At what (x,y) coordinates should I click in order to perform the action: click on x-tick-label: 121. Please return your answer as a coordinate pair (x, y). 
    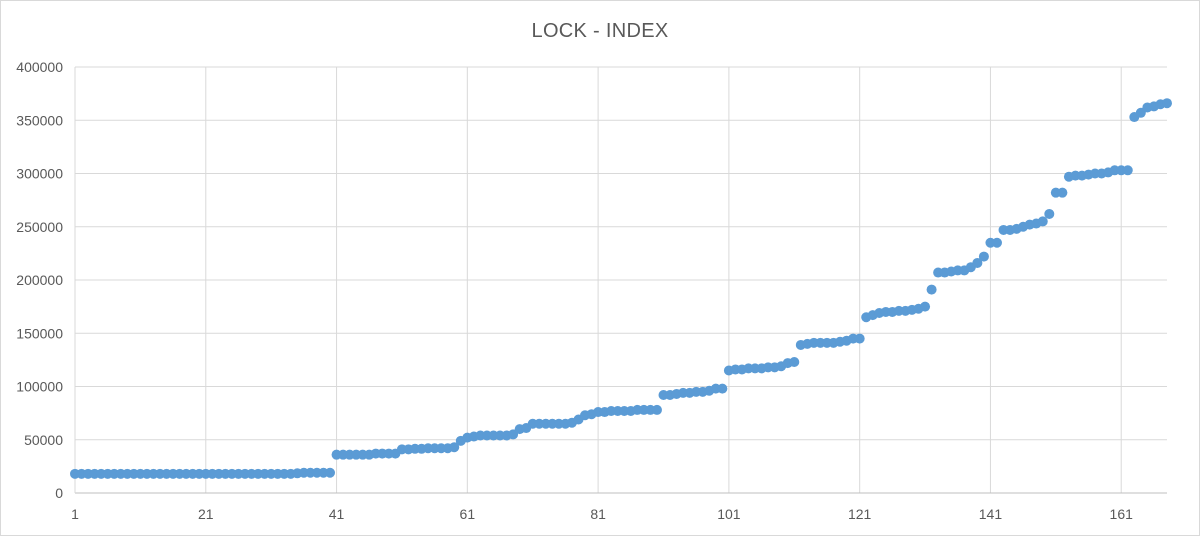
    Looking at the image, I should click on (860, 514).